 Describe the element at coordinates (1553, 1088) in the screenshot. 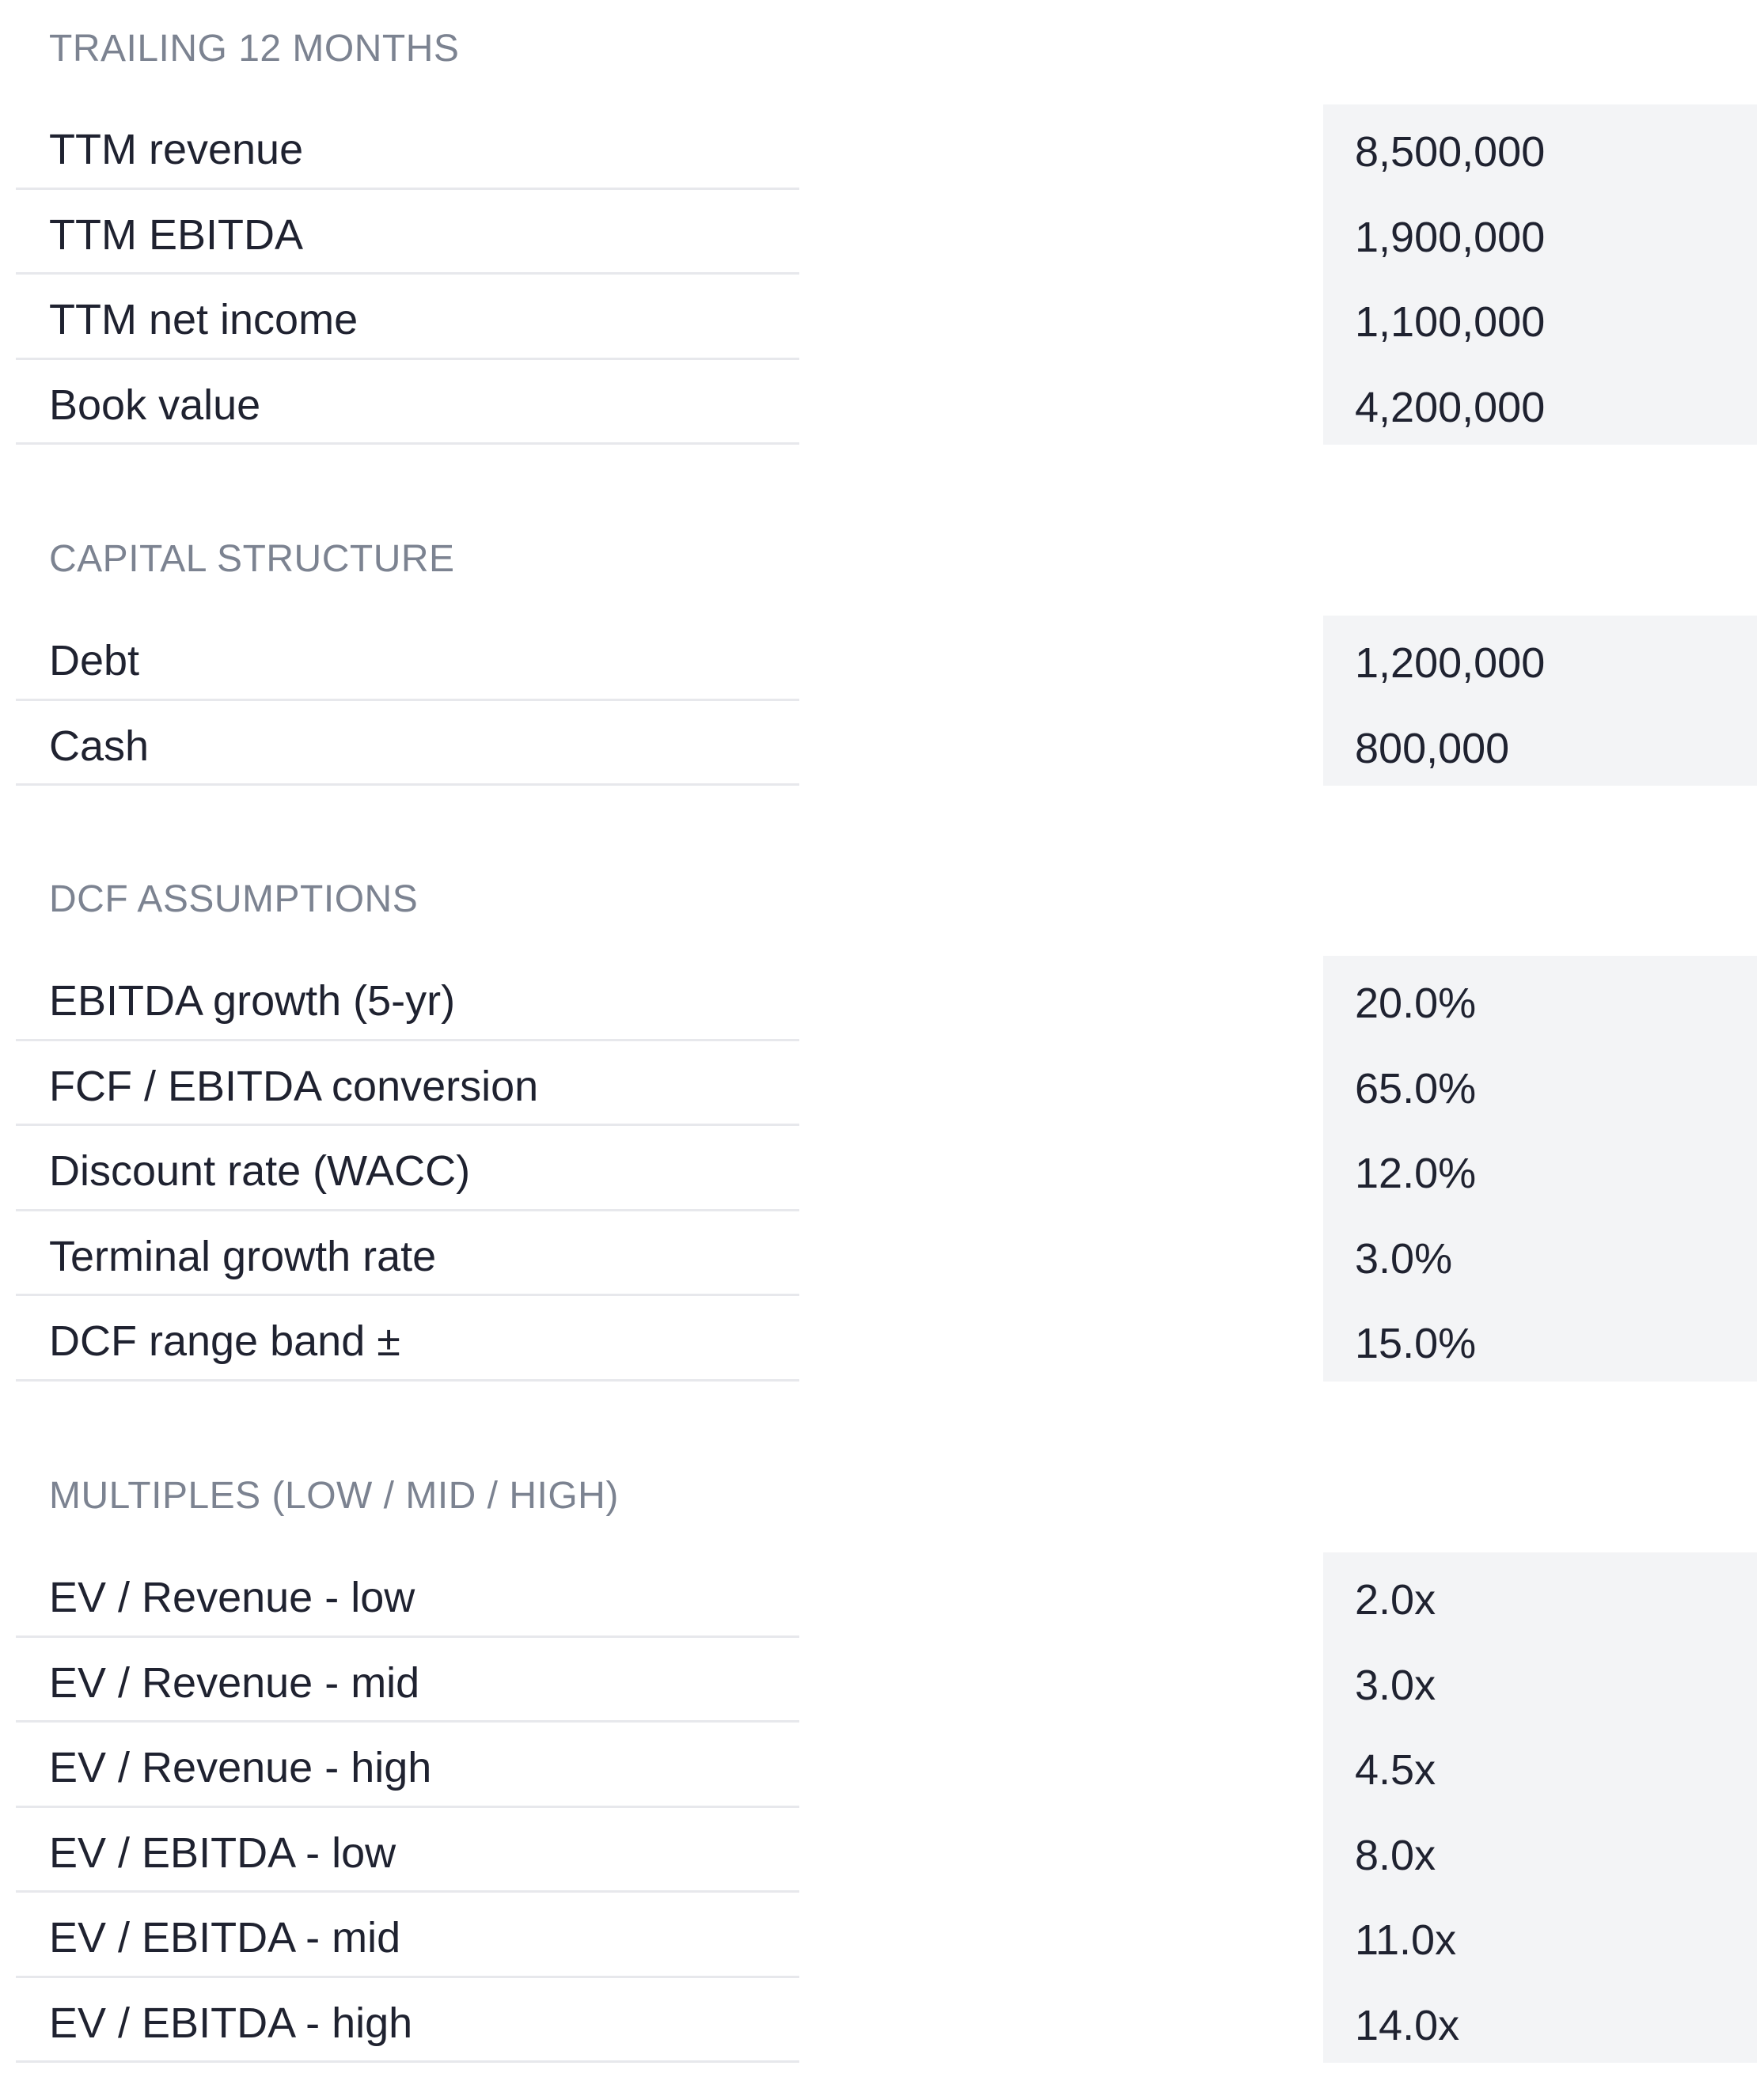

I see `fcf-conversion-input` at that location.